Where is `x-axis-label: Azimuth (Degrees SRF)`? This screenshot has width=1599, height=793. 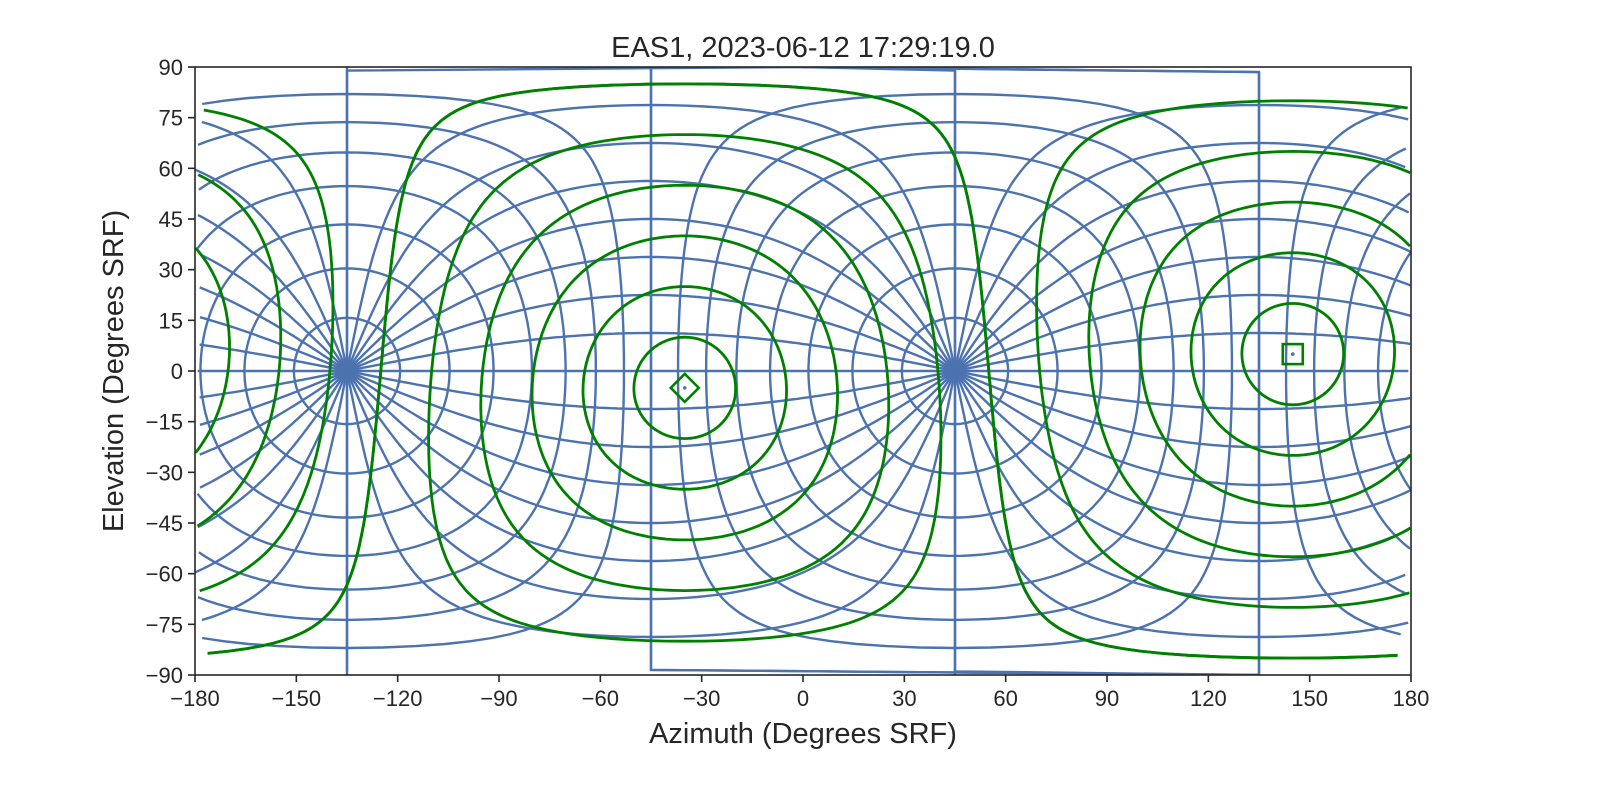 x-axis-label: Azimuth (Degrees SRF) is located at coordinates (803, 734).